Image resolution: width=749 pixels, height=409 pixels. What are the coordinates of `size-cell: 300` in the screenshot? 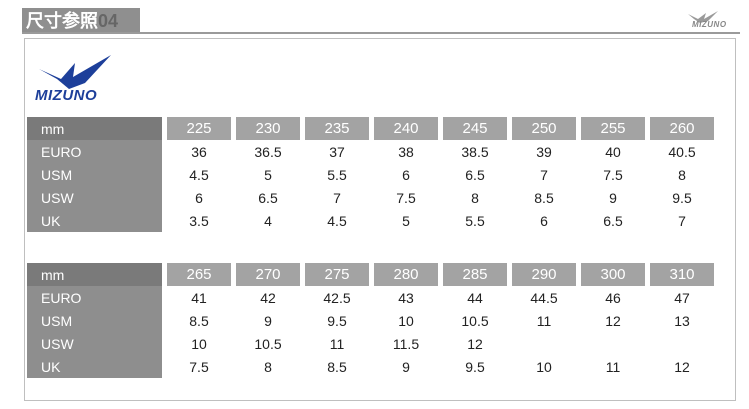 It's located at (613, 274).